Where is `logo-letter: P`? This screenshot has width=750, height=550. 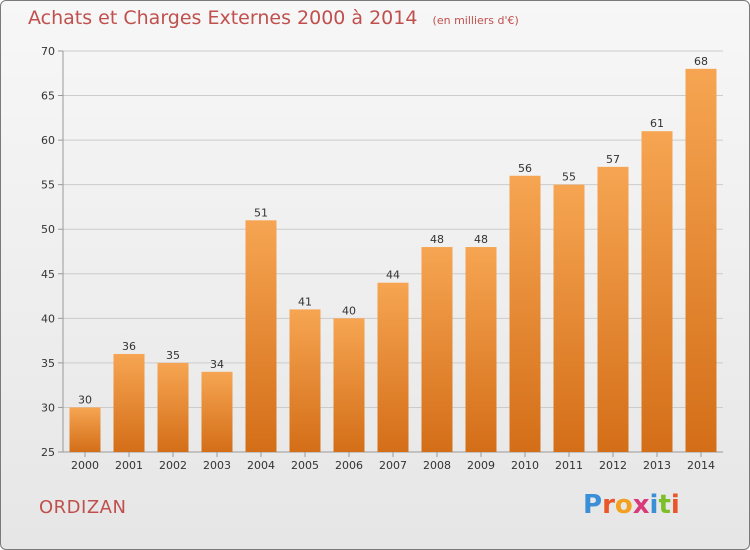
logo-letter: P is located at coordinates (593, 505).